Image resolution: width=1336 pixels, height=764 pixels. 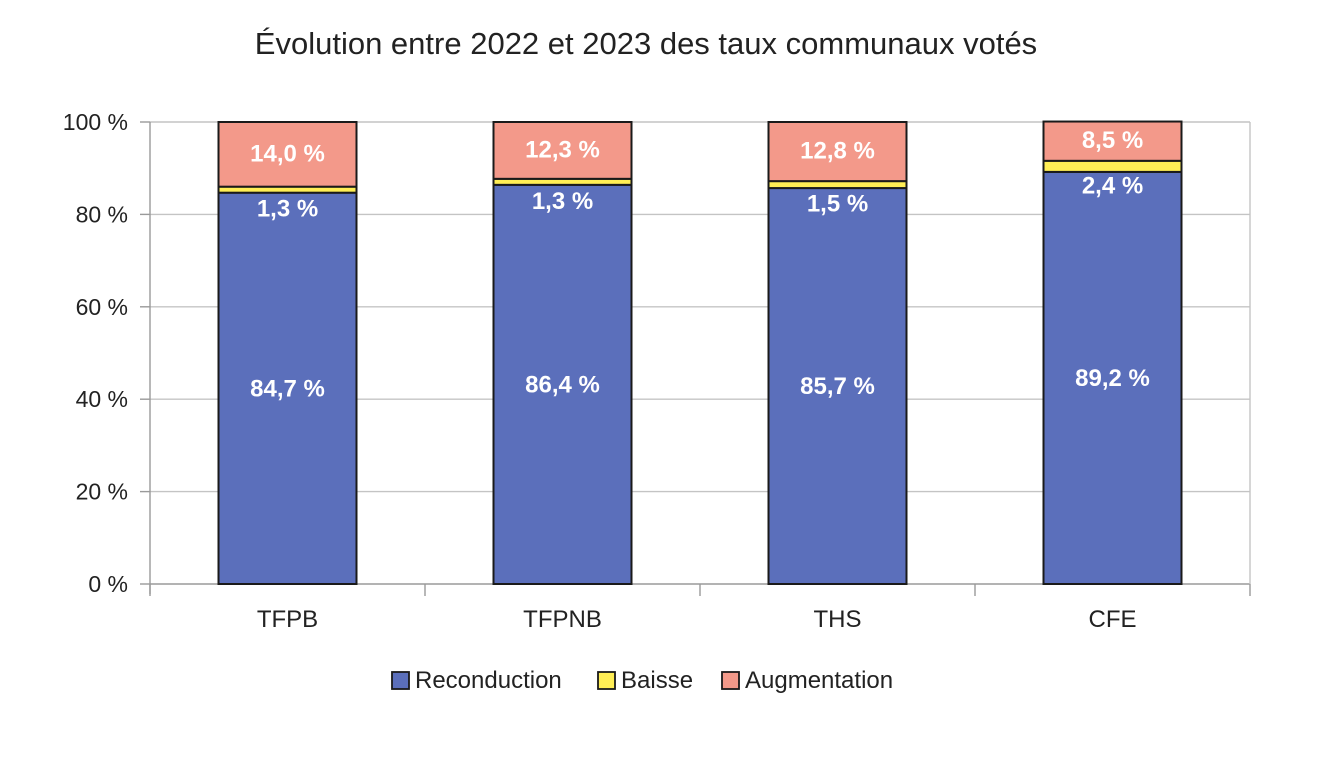 I want to click on data-label-reconduction-ths: 85,7 %, so click(x=837, y=386).